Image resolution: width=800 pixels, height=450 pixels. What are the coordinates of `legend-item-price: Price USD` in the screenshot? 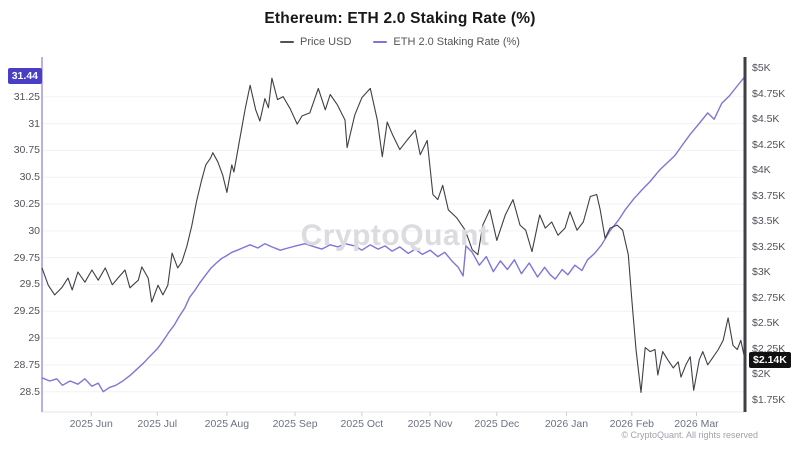 It's located at (315, 42).